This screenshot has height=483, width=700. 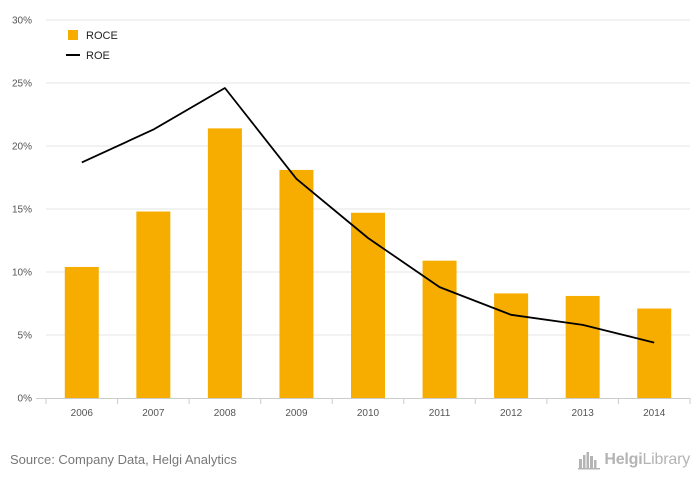 I want to click on x-tick-label: 2007, so click(x=153, y=413).